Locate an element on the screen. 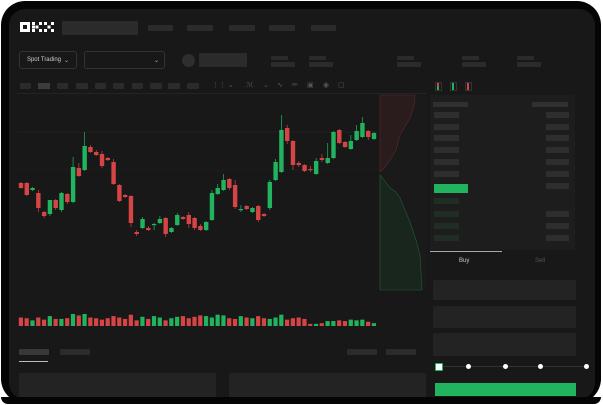 The image size is (603, 405). amount-slider-handle is located at coordinates (439, 367).